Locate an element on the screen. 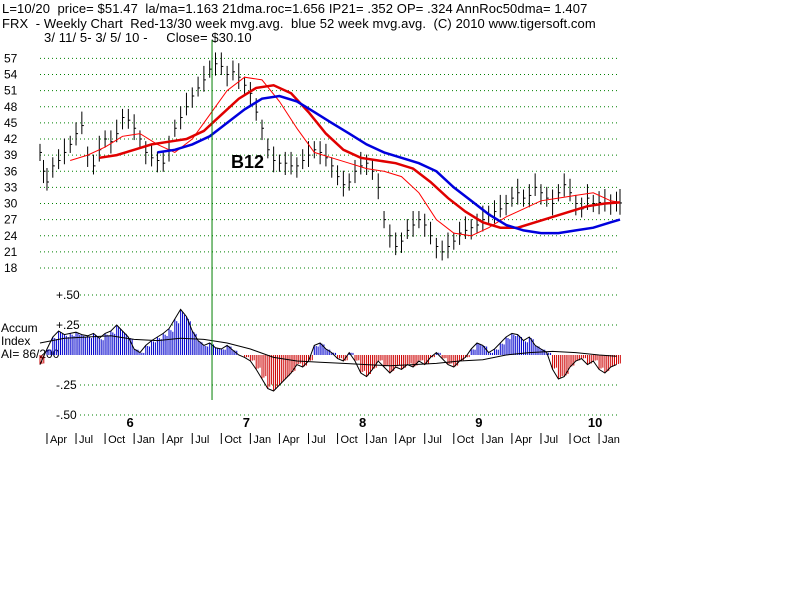 The image size is (800, 600). price-y-tick: 57 is located at coordinates (11, 58).